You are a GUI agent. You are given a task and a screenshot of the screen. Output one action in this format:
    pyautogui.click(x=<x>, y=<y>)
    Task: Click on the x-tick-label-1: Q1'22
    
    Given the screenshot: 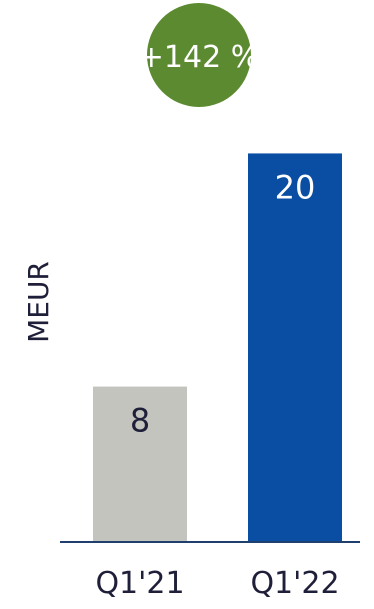 What is the action you would take?
    pyautogui.click(x=294, y=583)
    